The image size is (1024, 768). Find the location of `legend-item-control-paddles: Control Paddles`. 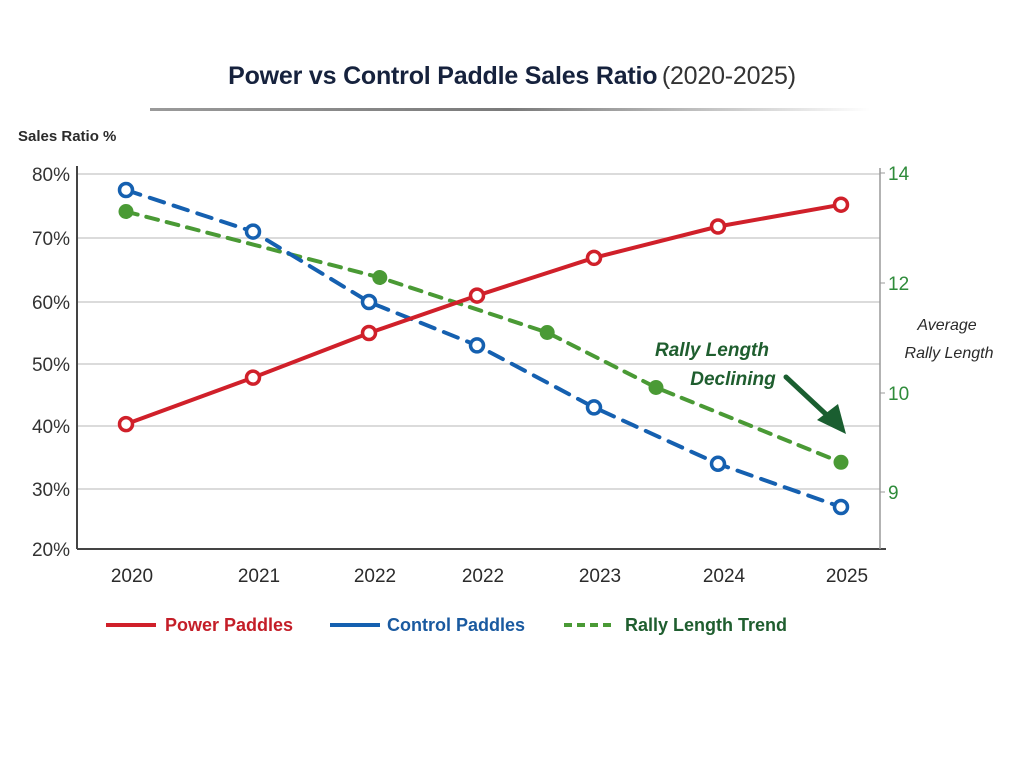

legend-item-control-paddles: Control Paddles is located at coordinates (427, 625).